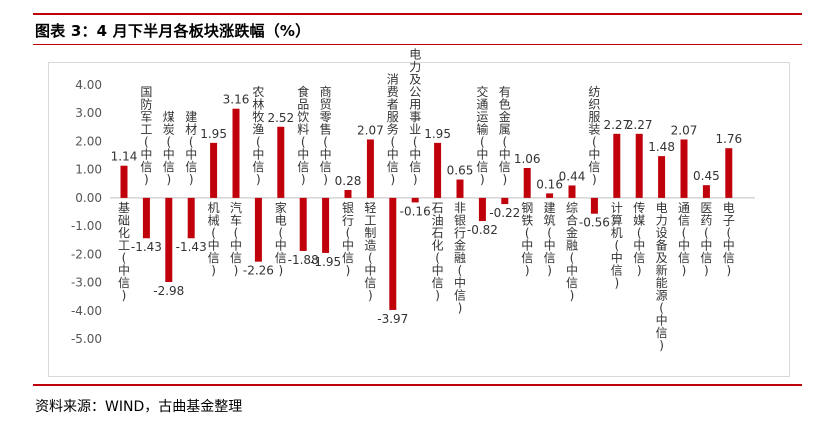 The image size is (831, 425). I want to click on category-label: 石油石化(中信), so click(438, 252).